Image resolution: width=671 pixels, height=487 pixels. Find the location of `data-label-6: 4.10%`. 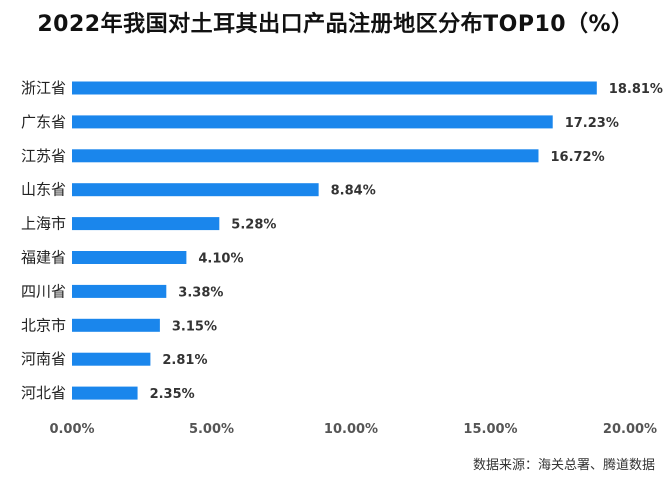

data-label-6: 4.10% is located at coordinates (220, 259).